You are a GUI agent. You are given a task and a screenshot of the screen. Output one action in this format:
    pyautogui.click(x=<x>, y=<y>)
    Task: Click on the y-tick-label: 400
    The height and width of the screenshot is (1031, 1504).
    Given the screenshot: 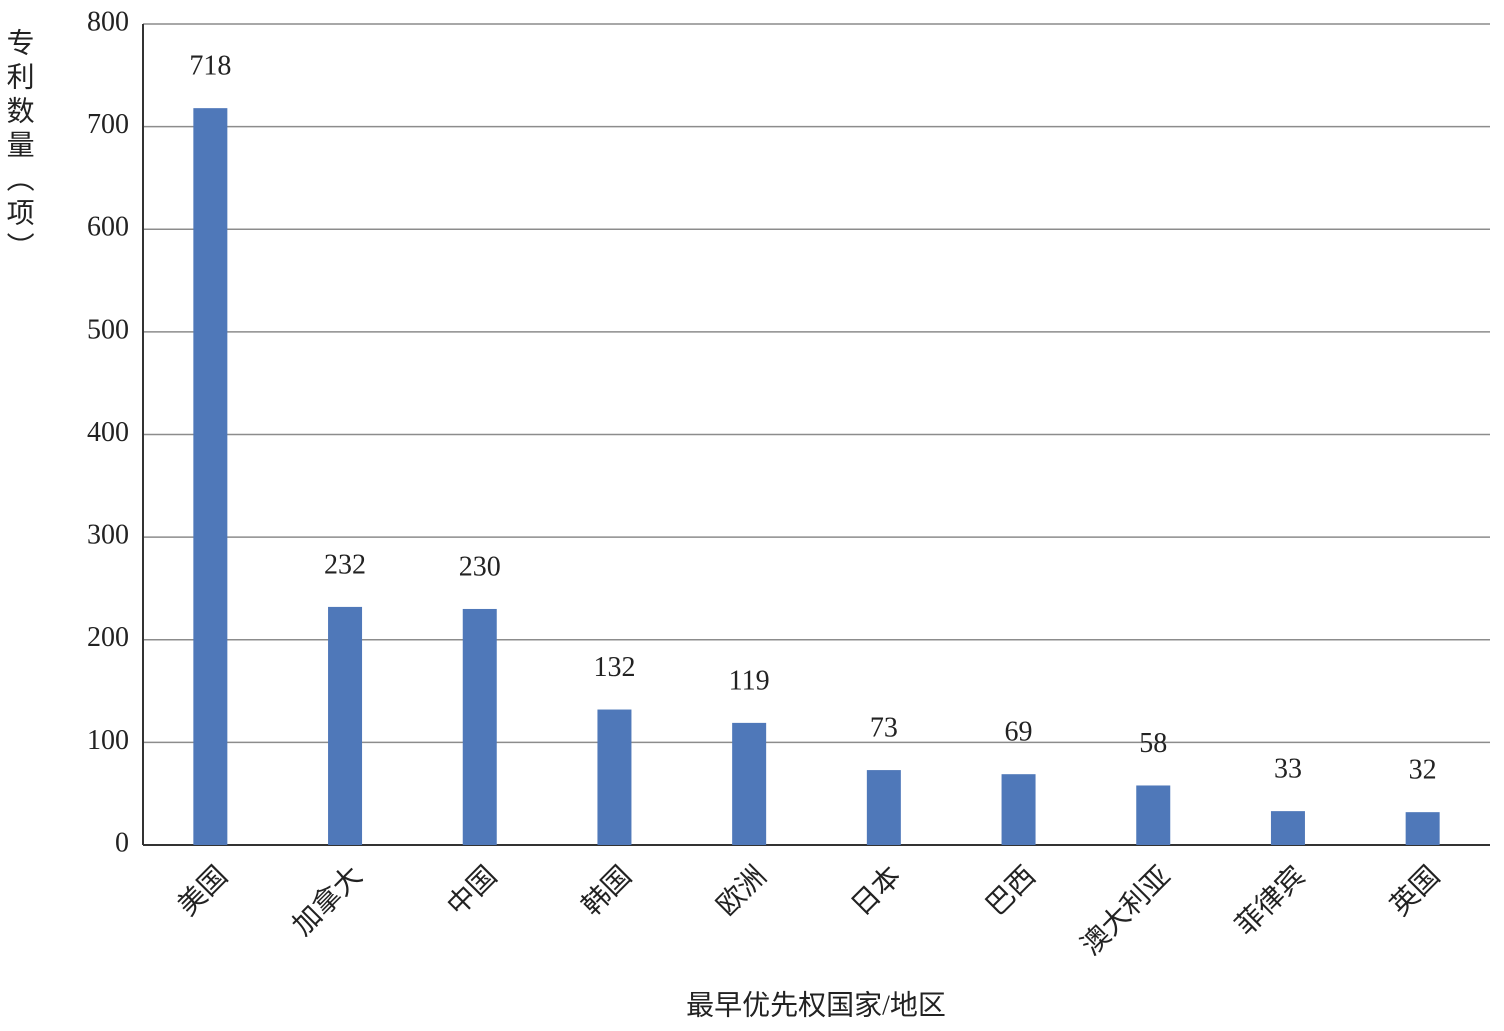 What is the action you would take?
    pyautogui.click(x=108, y=432)
    